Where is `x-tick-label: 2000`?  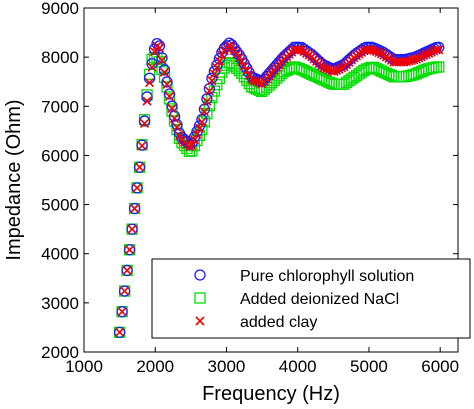 x-tick-label: 2000 is located at coordinates (155, 366).